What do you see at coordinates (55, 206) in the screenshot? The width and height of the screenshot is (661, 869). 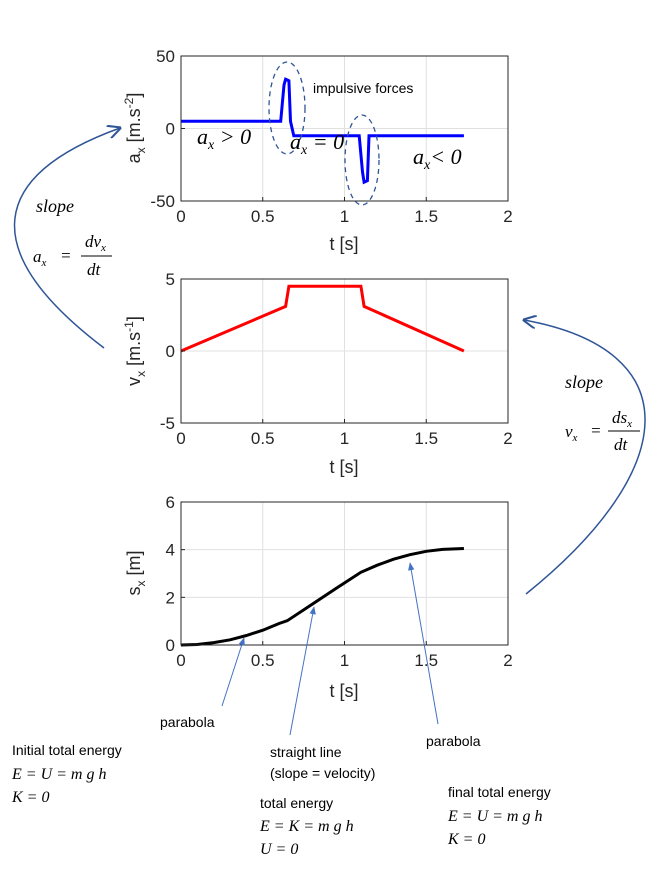 I see `left-slope-word: slope` at bounding box center [55, 206].